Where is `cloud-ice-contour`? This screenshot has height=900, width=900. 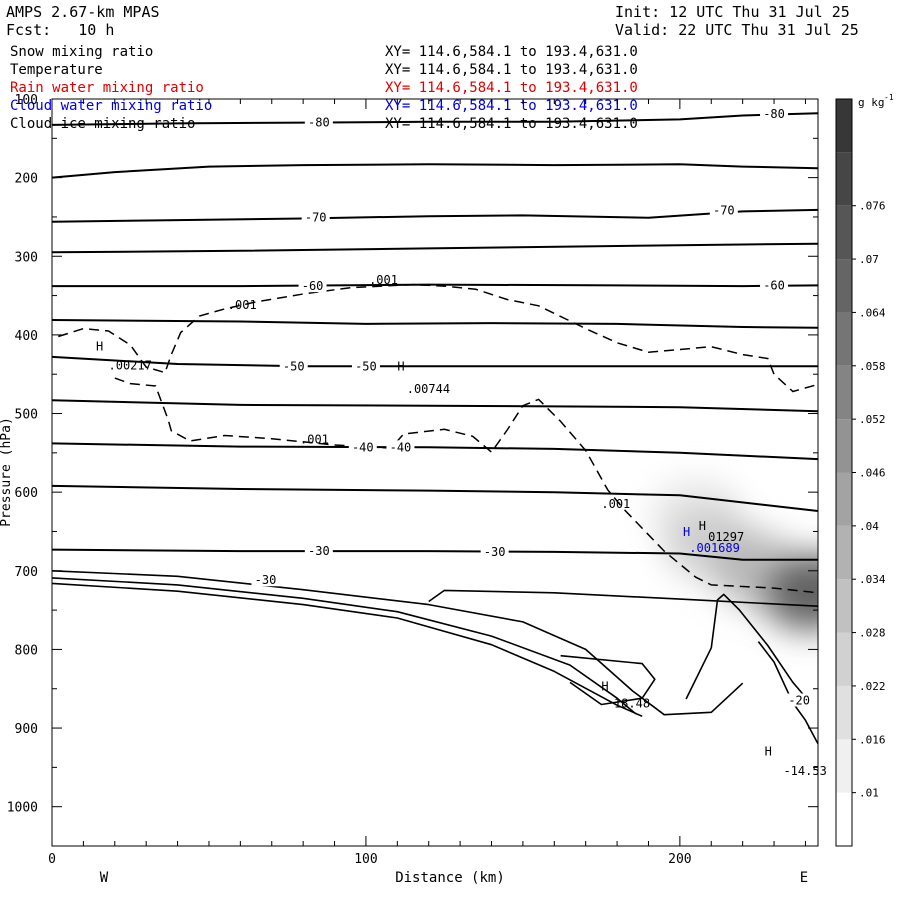 cloud-ice-contour is located at coordinates (438, 338).